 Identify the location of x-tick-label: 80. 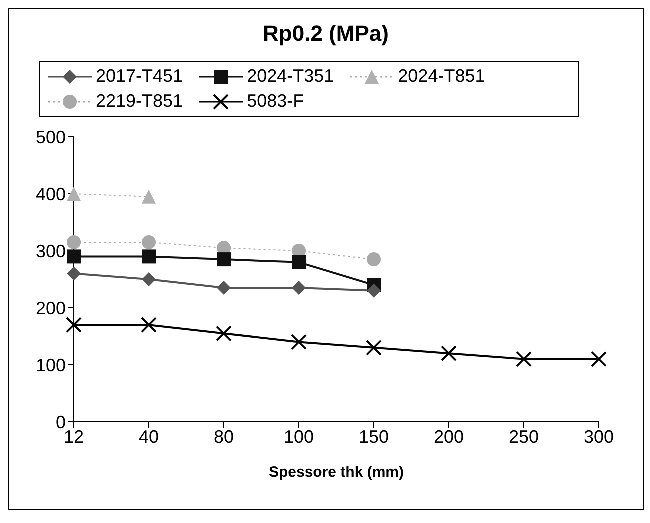
(224, 436).